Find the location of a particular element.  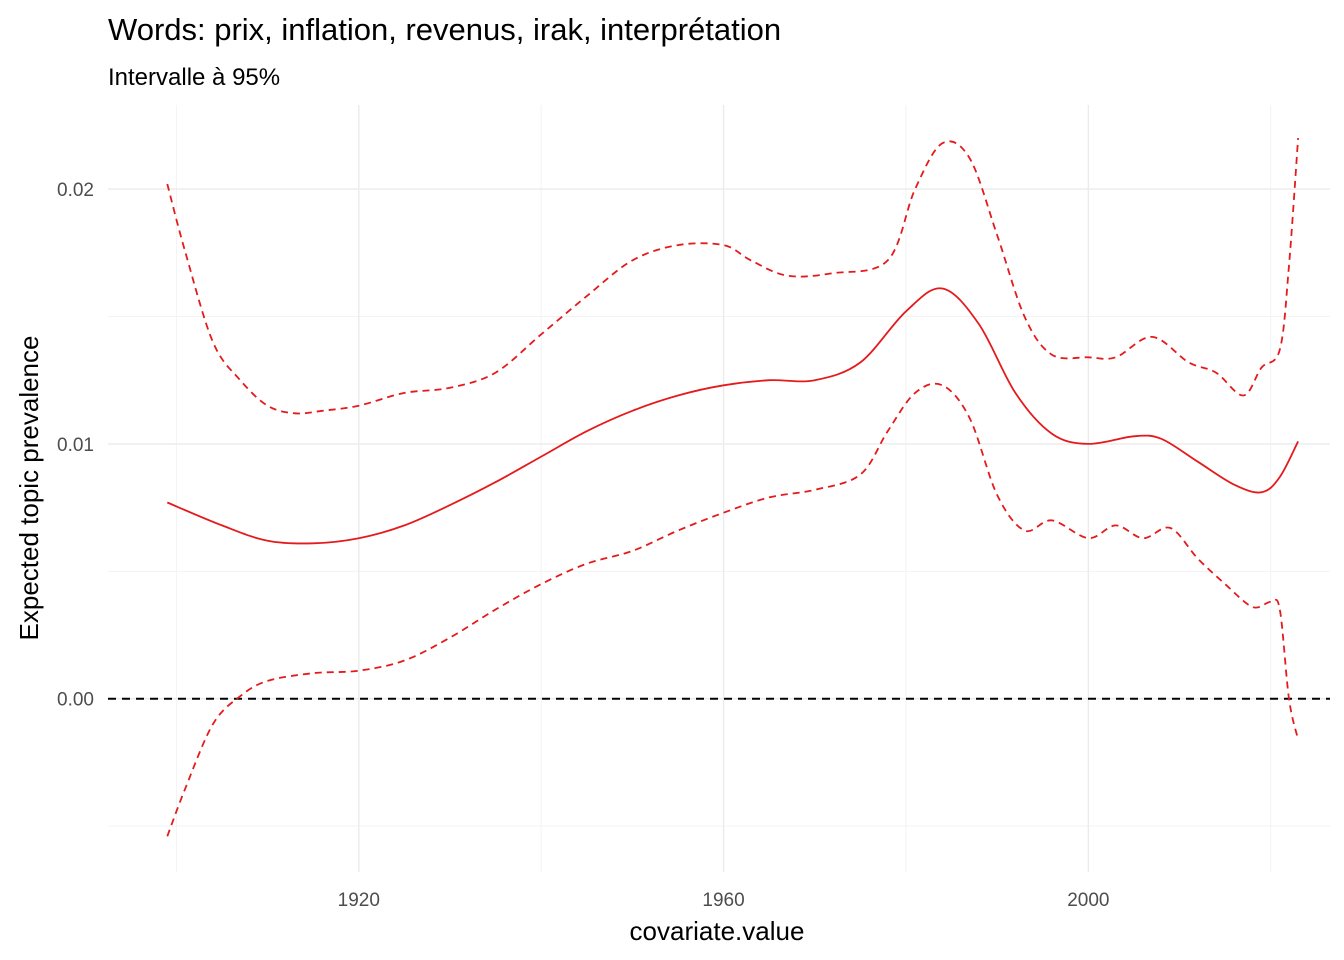

y-tick-label: 0.01 is located at coordinates (75, 445).